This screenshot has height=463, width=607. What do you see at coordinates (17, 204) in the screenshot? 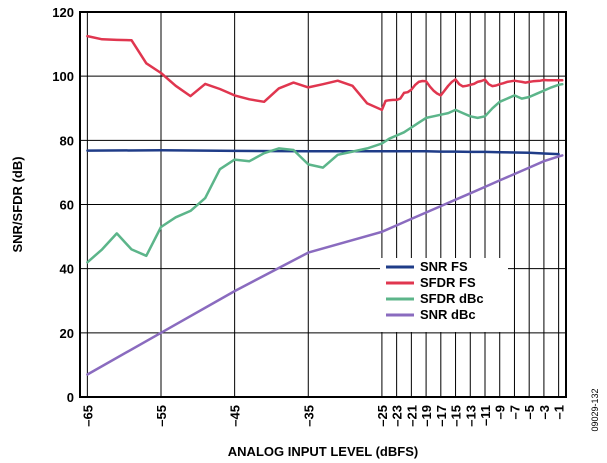
I see `y-axis-title: SNR/SFDR (dB)` at bounding box center [17, 204].